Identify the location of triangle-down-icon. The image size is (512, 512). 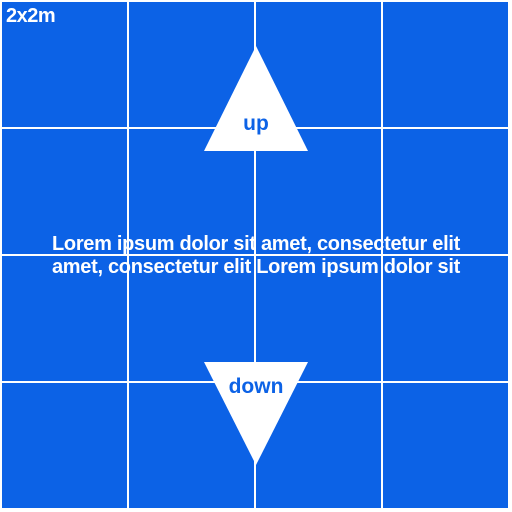
(256, 414).